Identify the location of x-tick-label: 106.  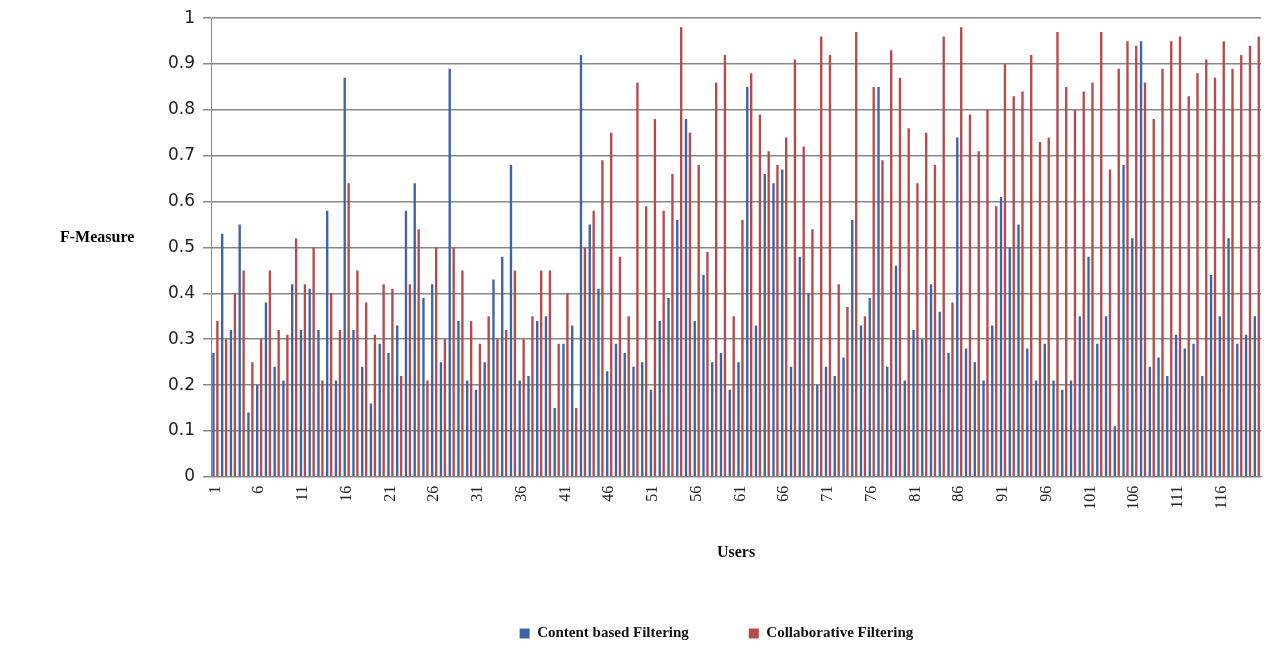
(1133, 497).